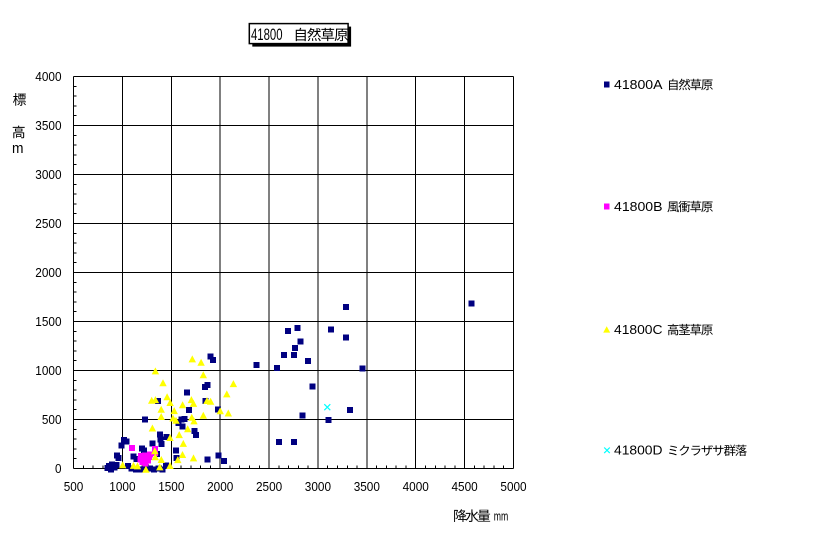  I want to click on svg-text: 5000, so click(513, 486).